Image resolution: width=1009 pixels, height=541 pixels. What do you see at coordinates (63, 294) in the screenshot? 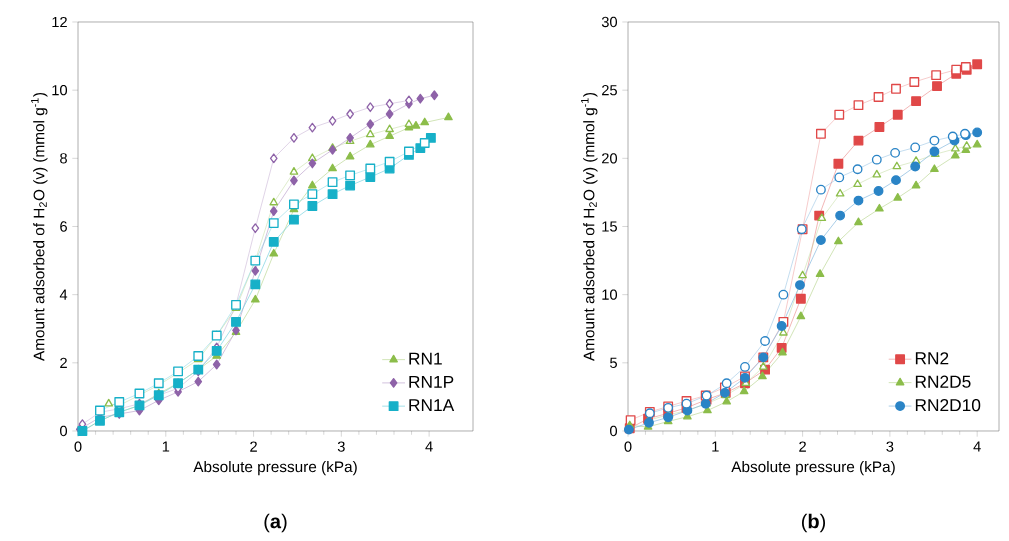
I see `y-tick-label: 4` at bounding box center [63, 294].